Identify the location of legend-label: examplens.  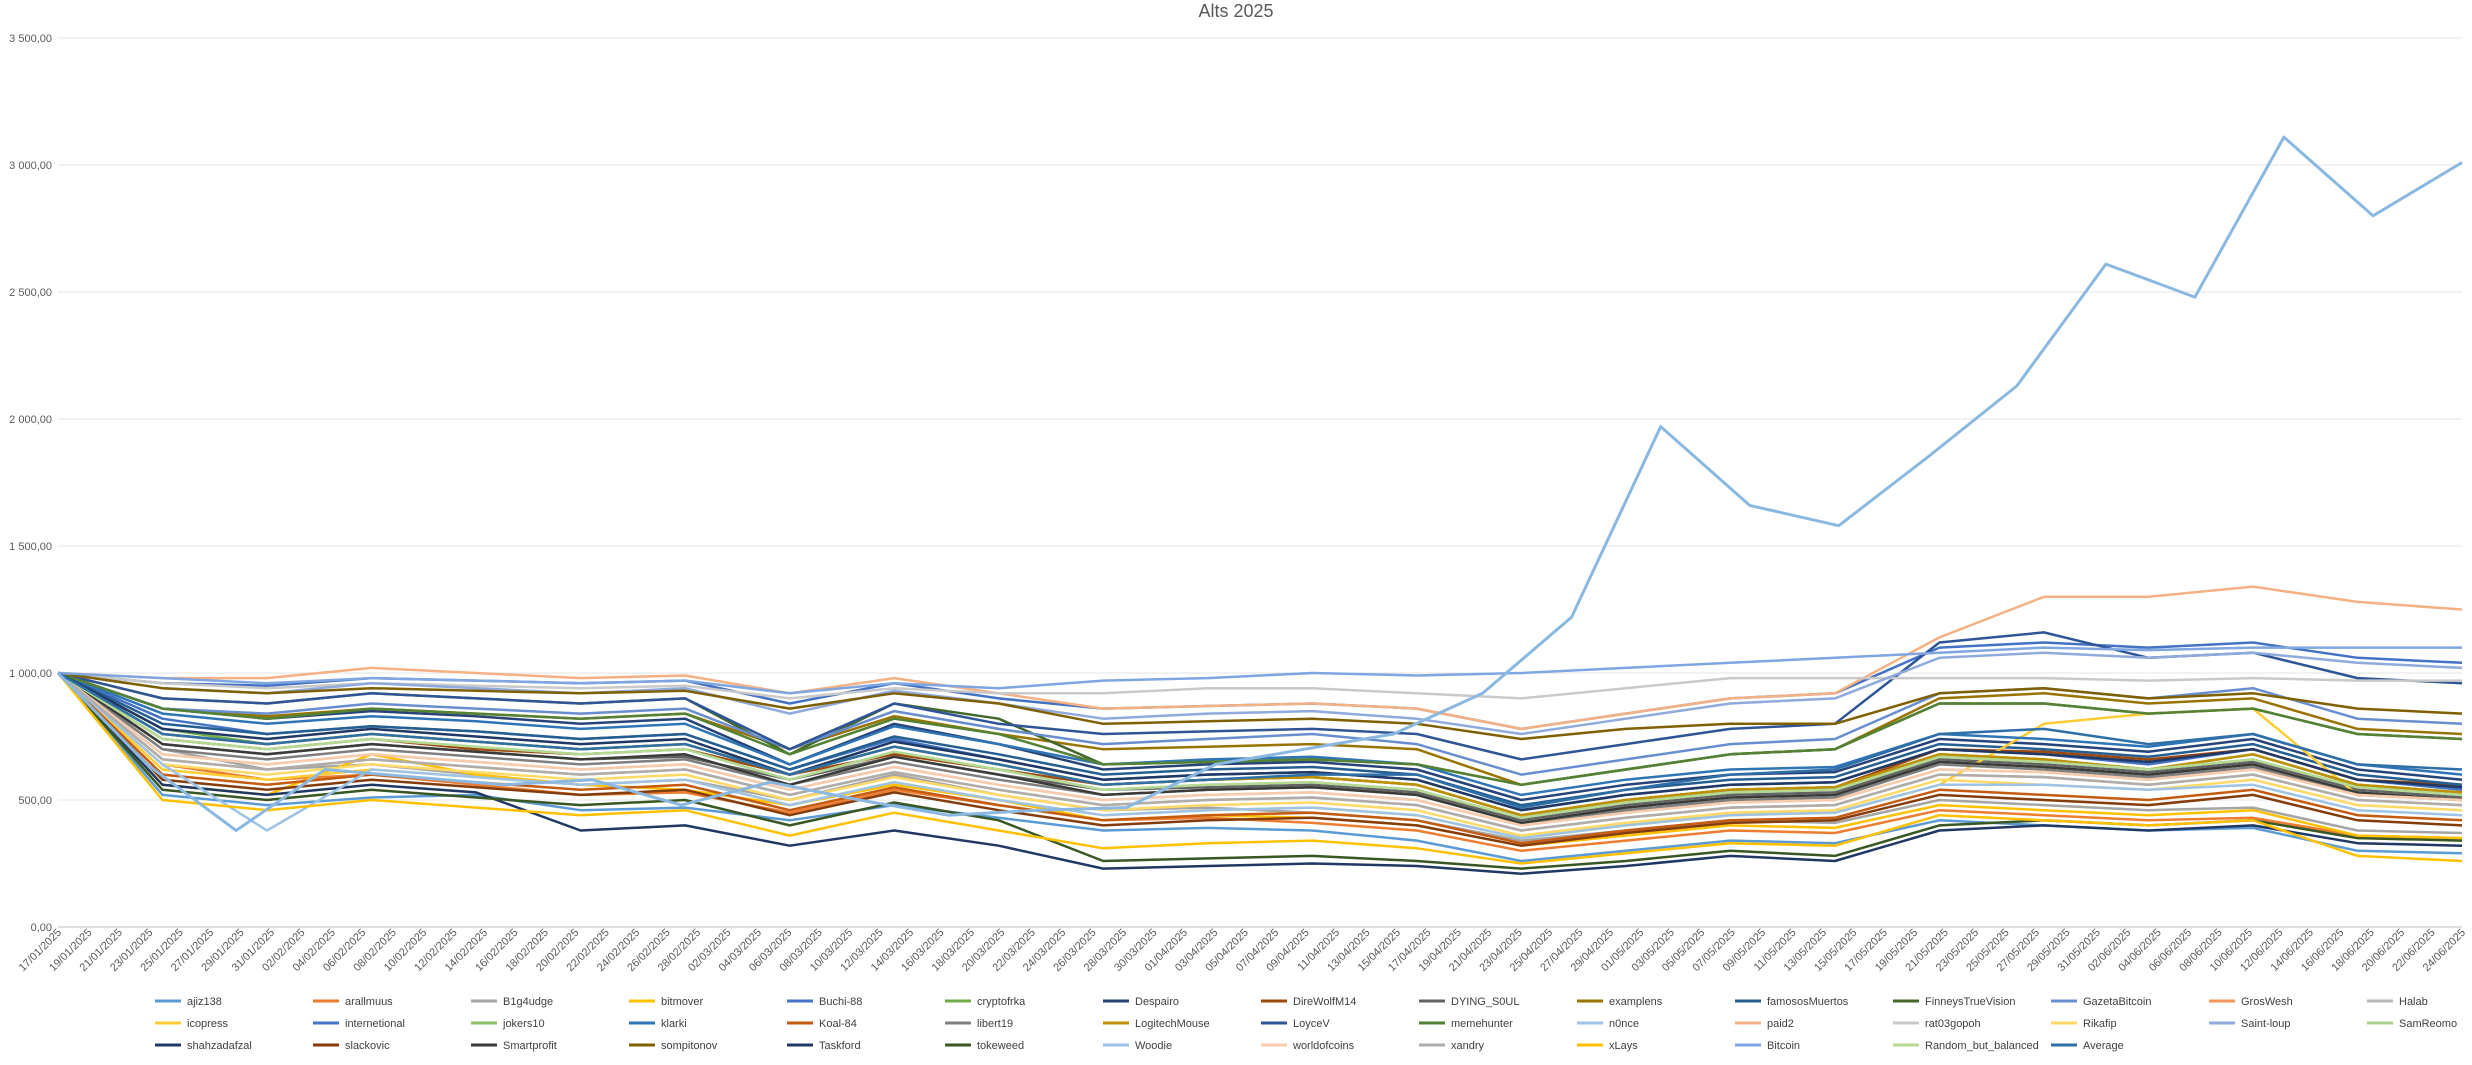
(1636, 1002).